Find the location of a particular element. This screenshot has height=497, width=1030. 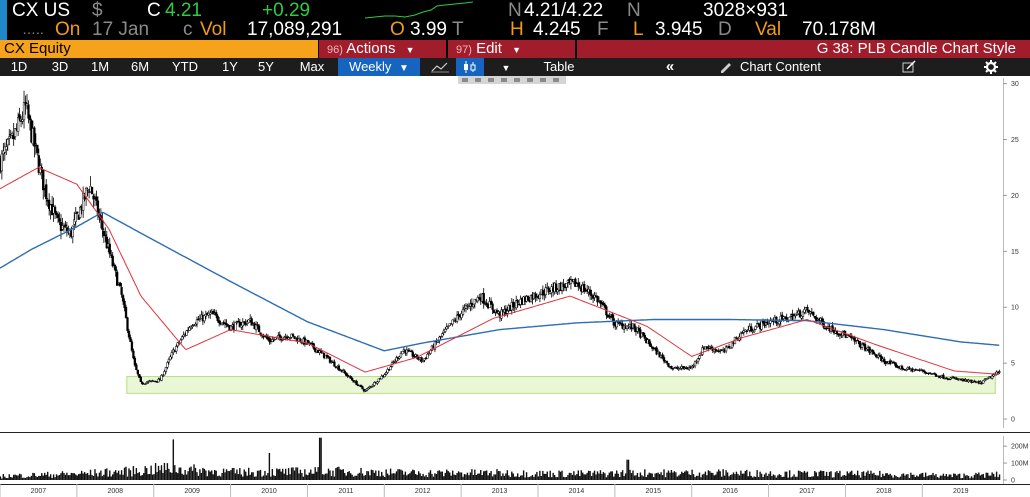

period-1y: 1Y is located at coordinates (230, 66).